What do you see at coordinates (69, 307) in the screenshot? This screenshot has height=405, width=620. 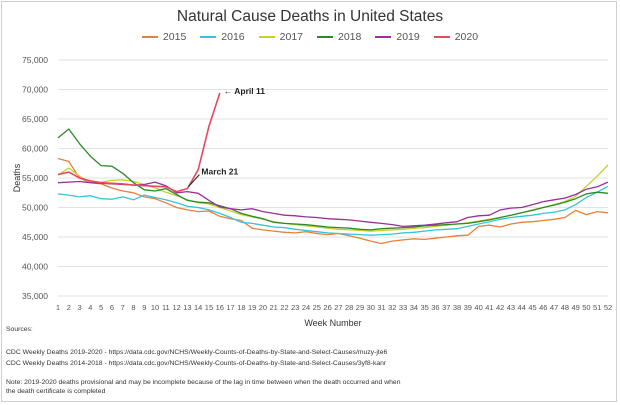 I see `x-tick-label: 2` at bounding box center [69, 307].